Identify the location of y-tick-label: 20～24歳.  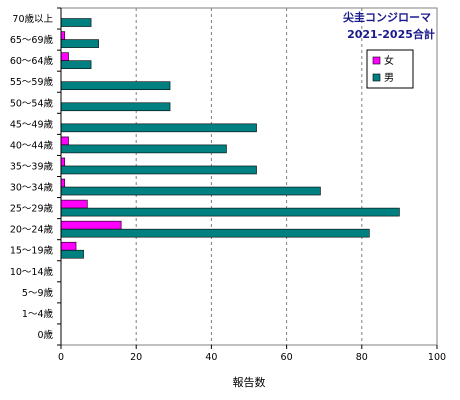
(32, 230).